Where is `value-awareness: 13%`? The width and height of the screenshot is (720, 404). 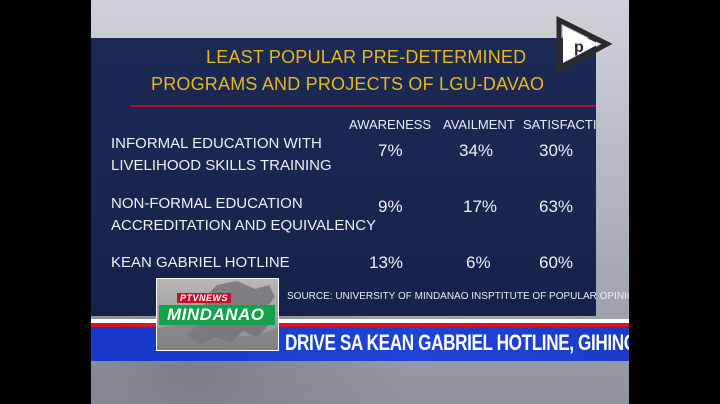
value-awareness: 13% is located at coordinates (386, 262).